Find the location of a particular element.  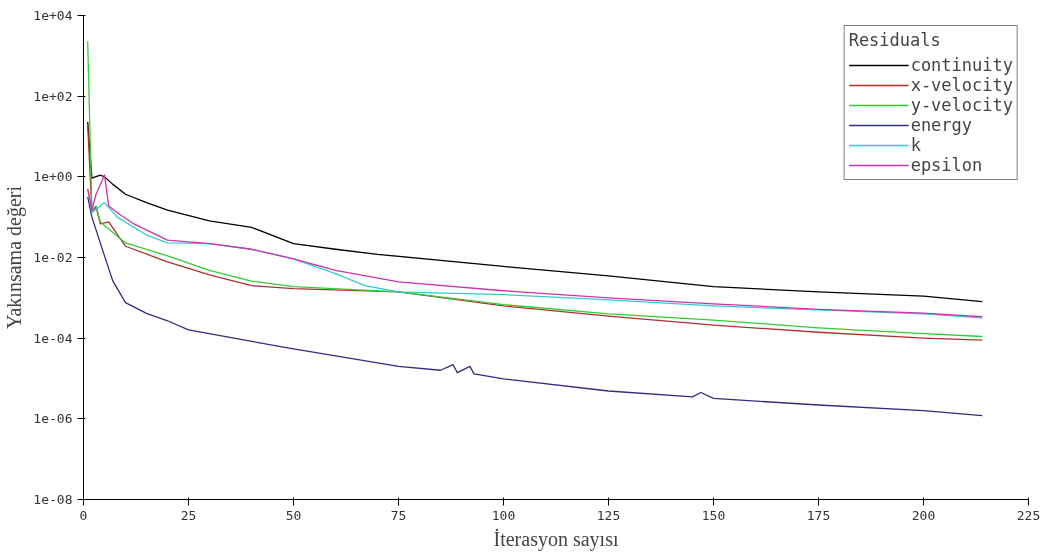

y-tick-label: 1e-06 is located at coordinates (53, 419).